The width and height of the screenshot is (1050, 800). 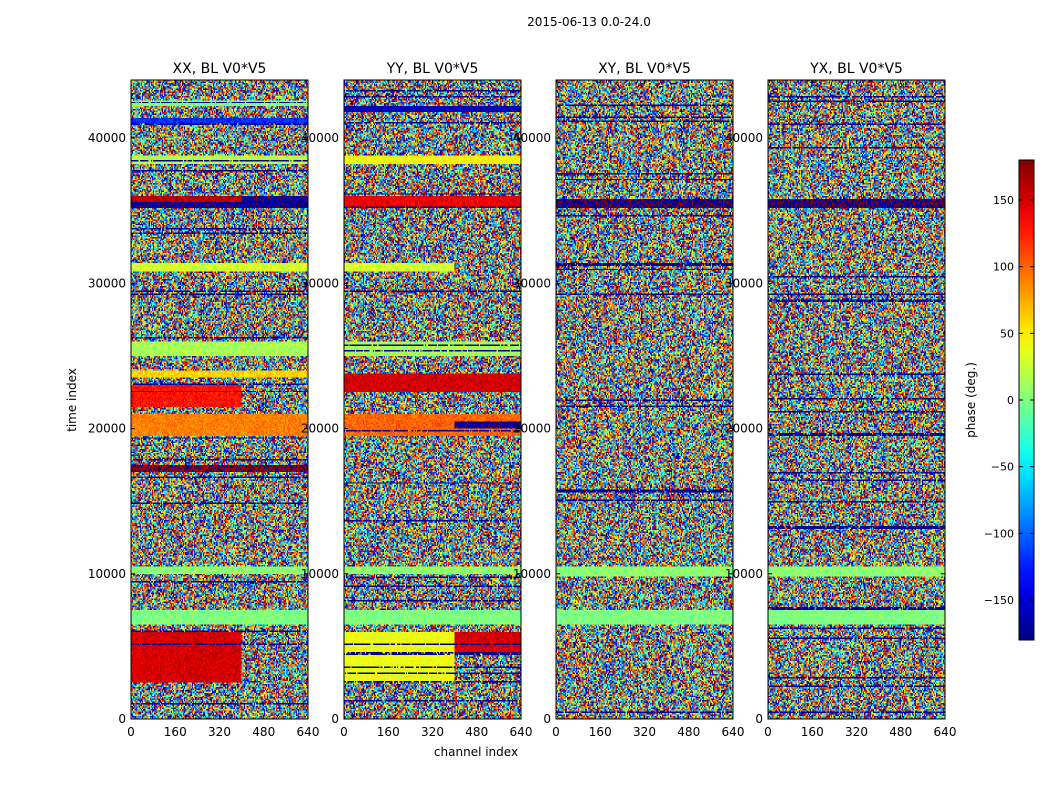 What do you see at coordinates (644, 69) in the screenshot?
I see `panel-title: XY, BL V0*V5` at bounding box center [644, 69].